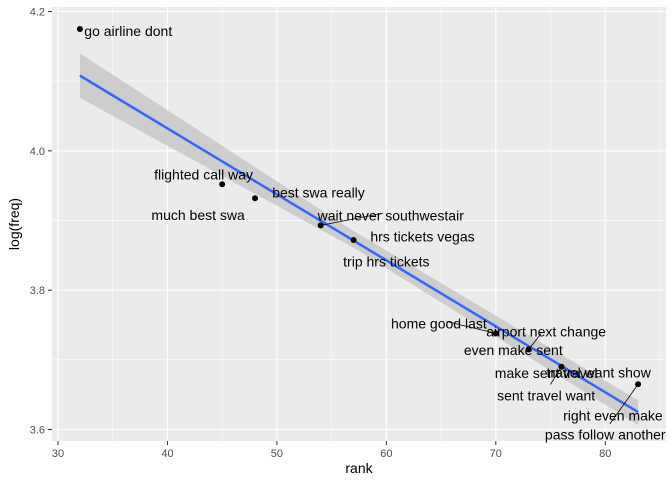 The height and width of the screenshot is (480, 672). I want to click on point-label: hrs tickets vegas, so click(422, 237).